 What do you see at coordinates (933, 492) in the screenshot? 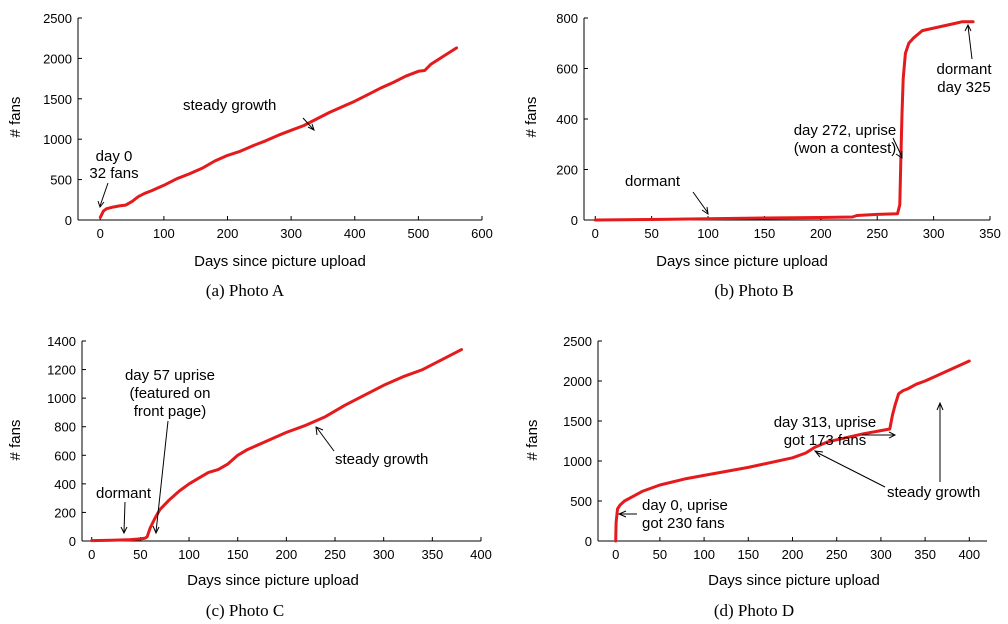
I see `panel-d-annot-steady-growth: steady growth` at bounding box center [933, 492].